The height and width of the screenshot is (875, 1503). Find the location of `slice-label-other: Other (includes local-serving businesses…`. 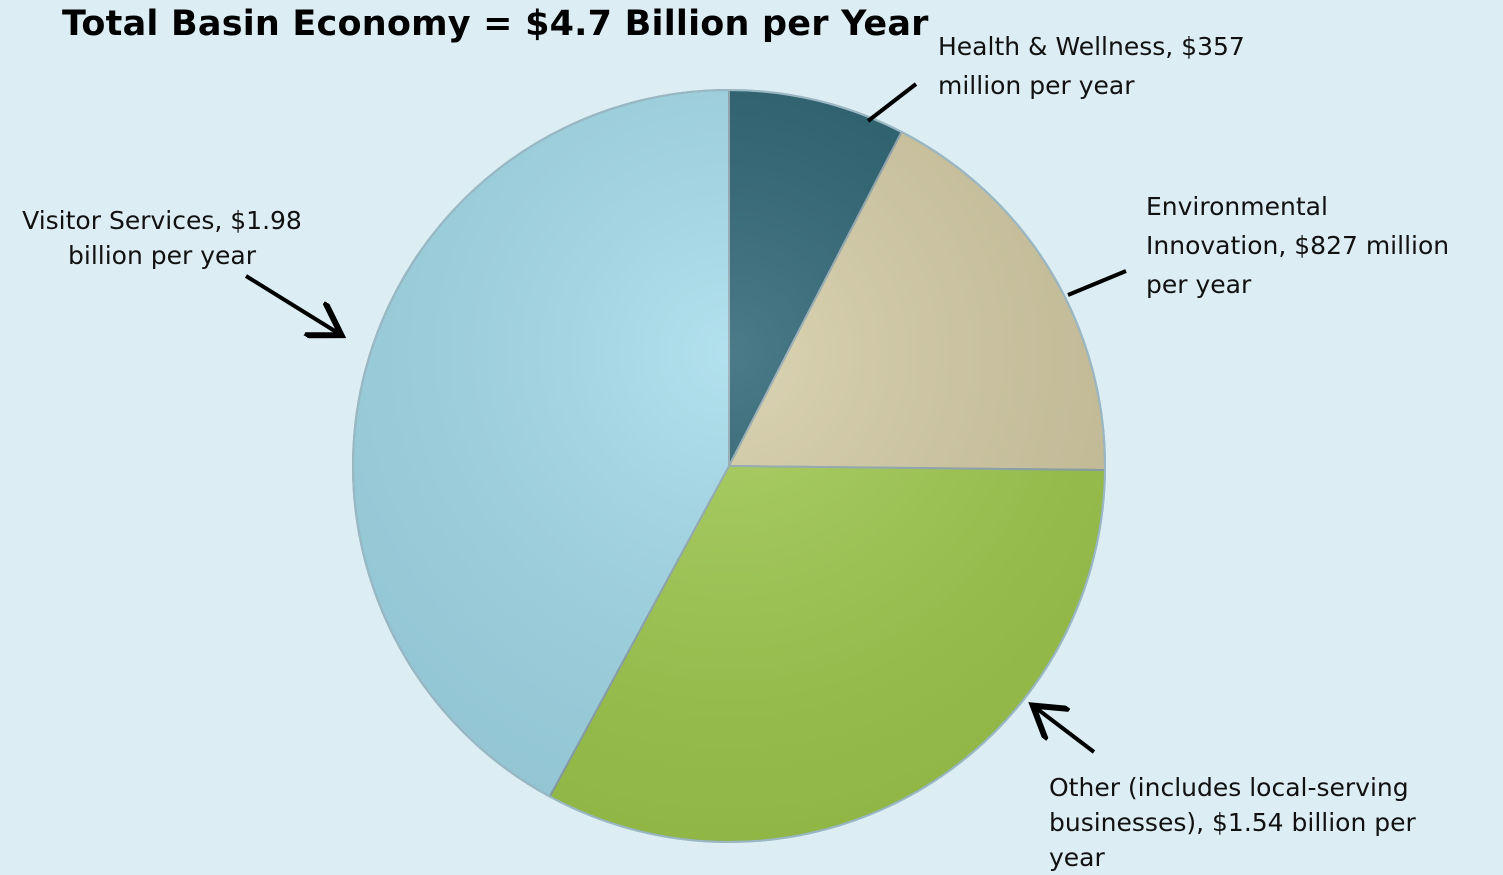

slice-label-other: Other (includes local-serving businesses… is located at coordinates (1232, 822).